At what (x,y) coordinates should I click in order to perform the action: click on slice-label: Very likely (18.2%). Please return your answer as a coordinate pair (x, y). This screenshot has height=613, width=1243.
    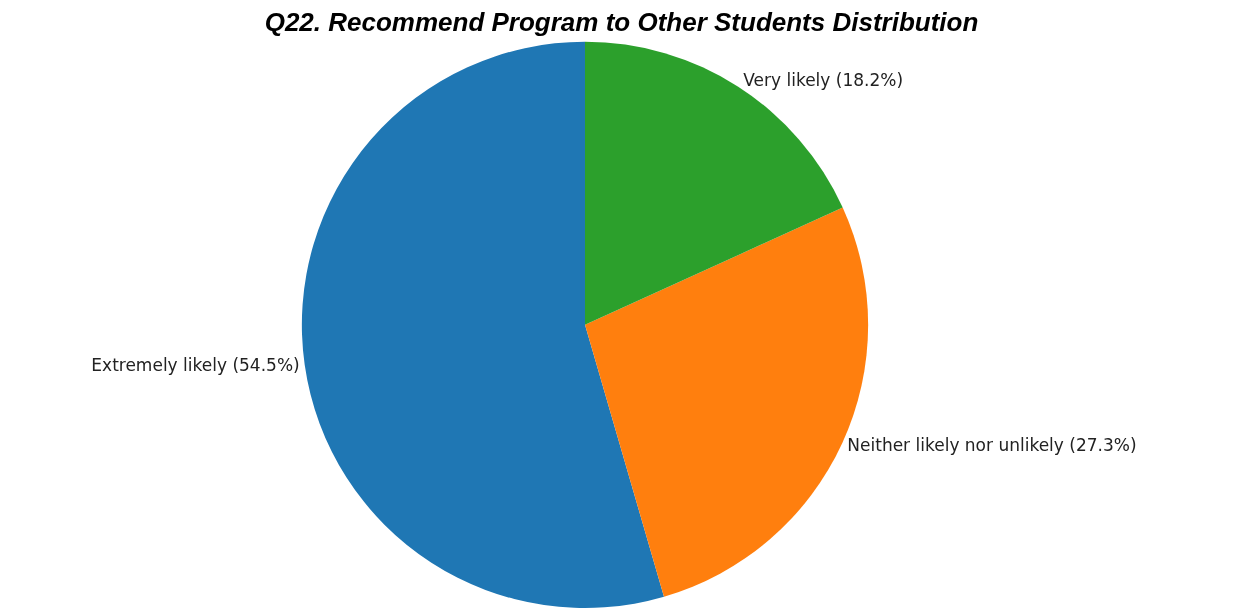
    Looking at the image, I should click on (823, 79).